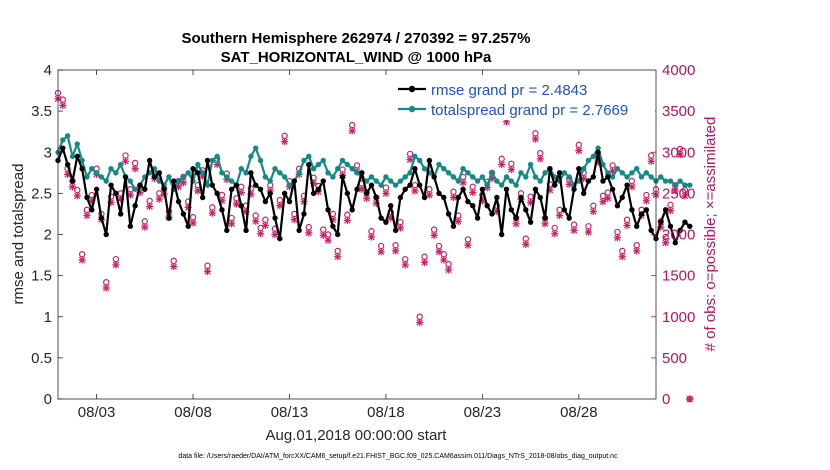 The width and height of the screenshot is (830, 470). I want to click on y-tick-label-left: 1, so click(48, 317).